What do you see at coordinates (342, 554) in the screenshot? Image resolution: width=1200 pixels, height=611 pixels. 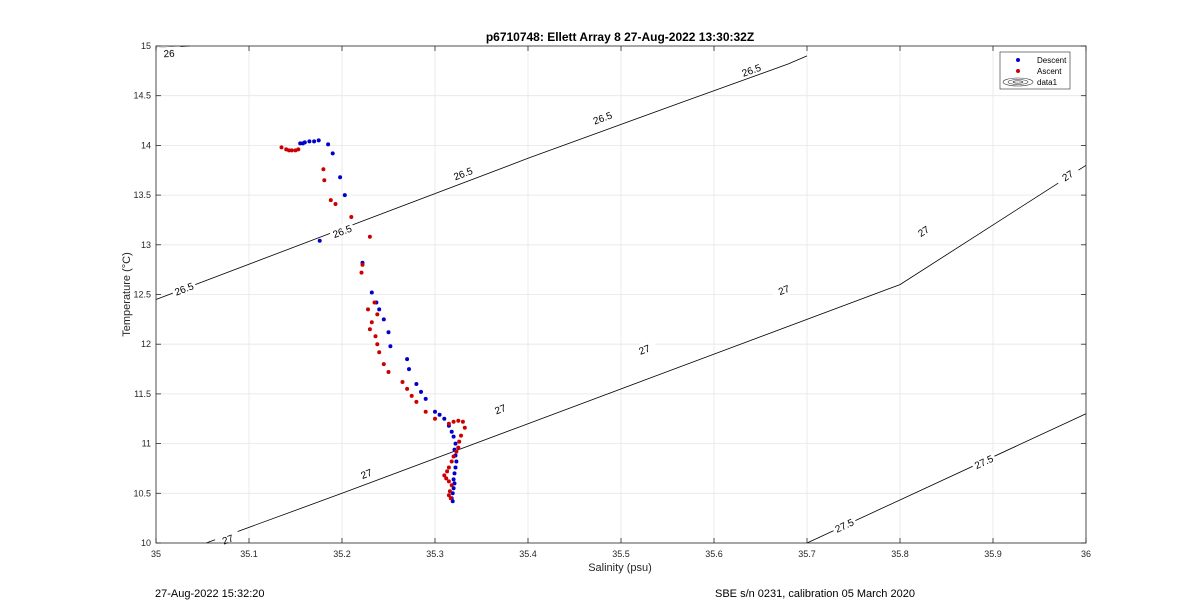 I see `x-tick-label: 35.2` at bounding box center [342, 554].